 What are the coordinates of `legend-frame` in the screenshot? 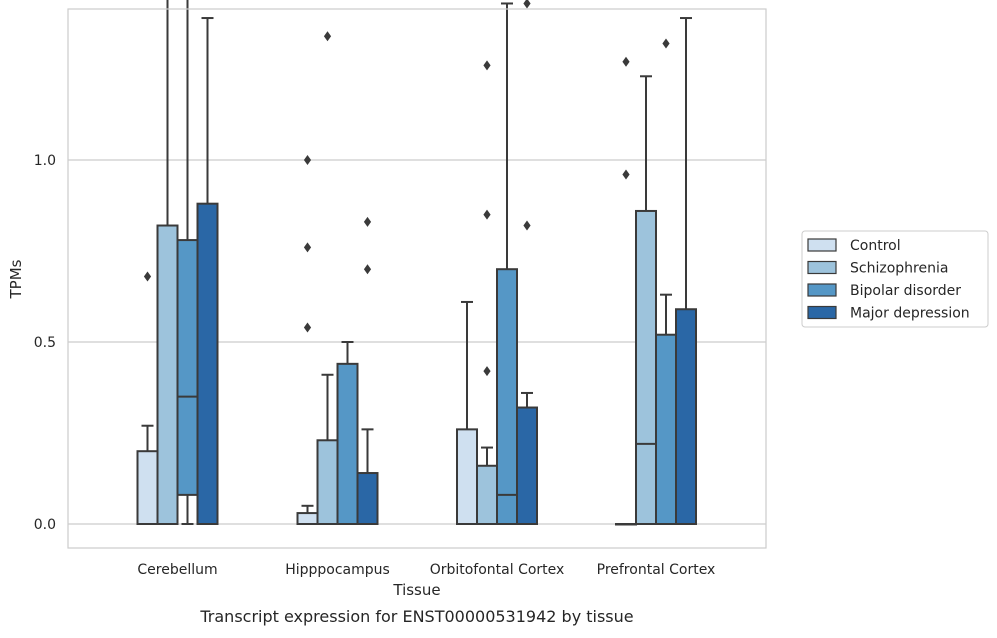 It's located at (895, 279).